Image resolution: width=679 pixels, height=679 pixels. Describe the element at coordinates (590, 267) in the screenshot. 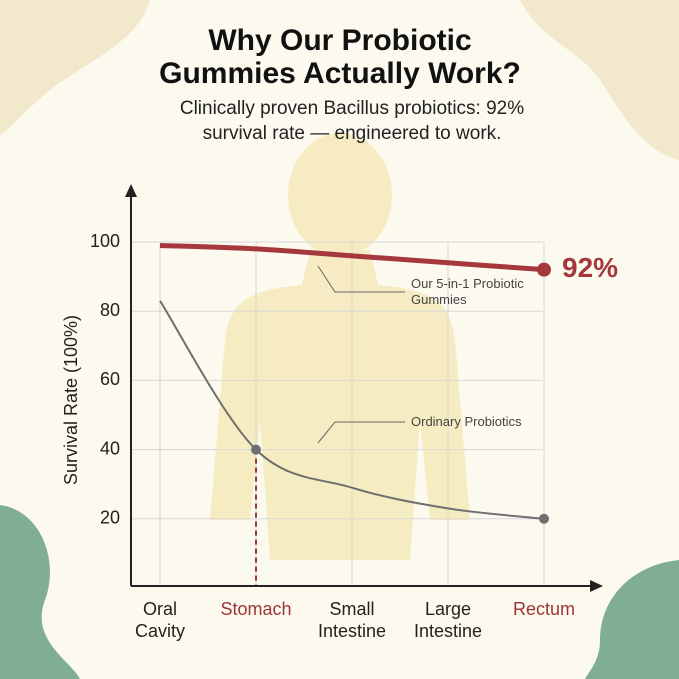

I see `value-label: 92%` at that location.